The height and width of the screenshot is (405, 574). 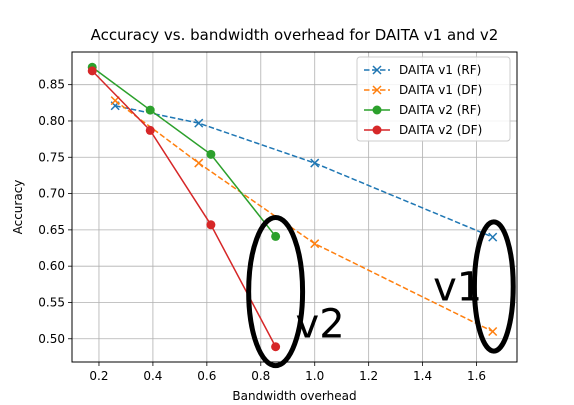 What do you see at coordinates (368, 376) in the screenshot?
I see `x-tick-label: 1.2` at bounding box center [368, 376].